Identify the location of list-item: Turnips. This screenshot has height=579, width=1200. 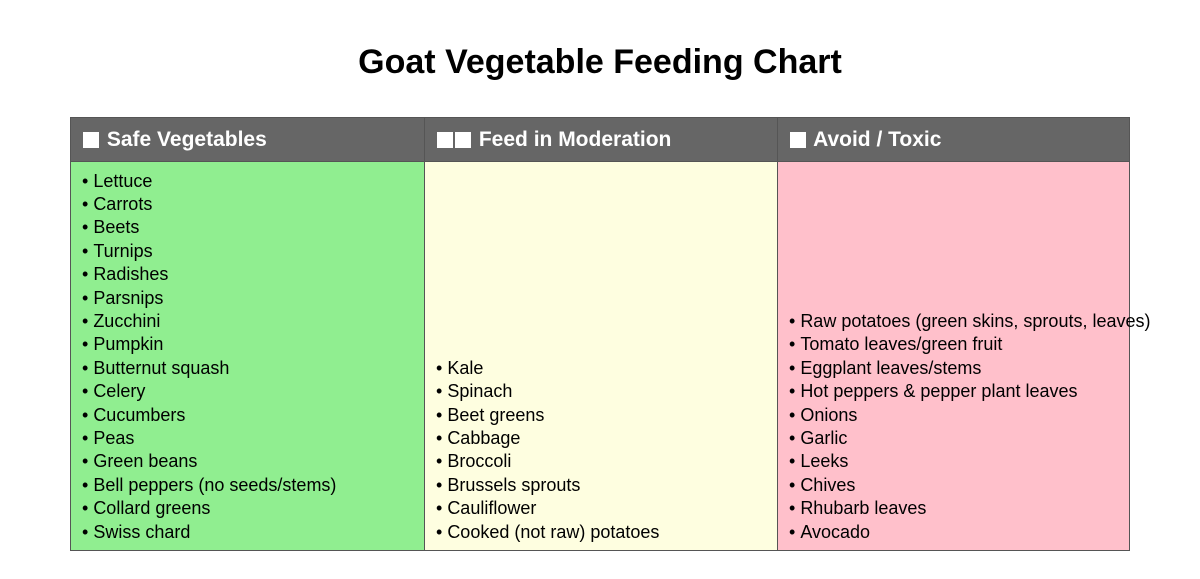
(253, 251).